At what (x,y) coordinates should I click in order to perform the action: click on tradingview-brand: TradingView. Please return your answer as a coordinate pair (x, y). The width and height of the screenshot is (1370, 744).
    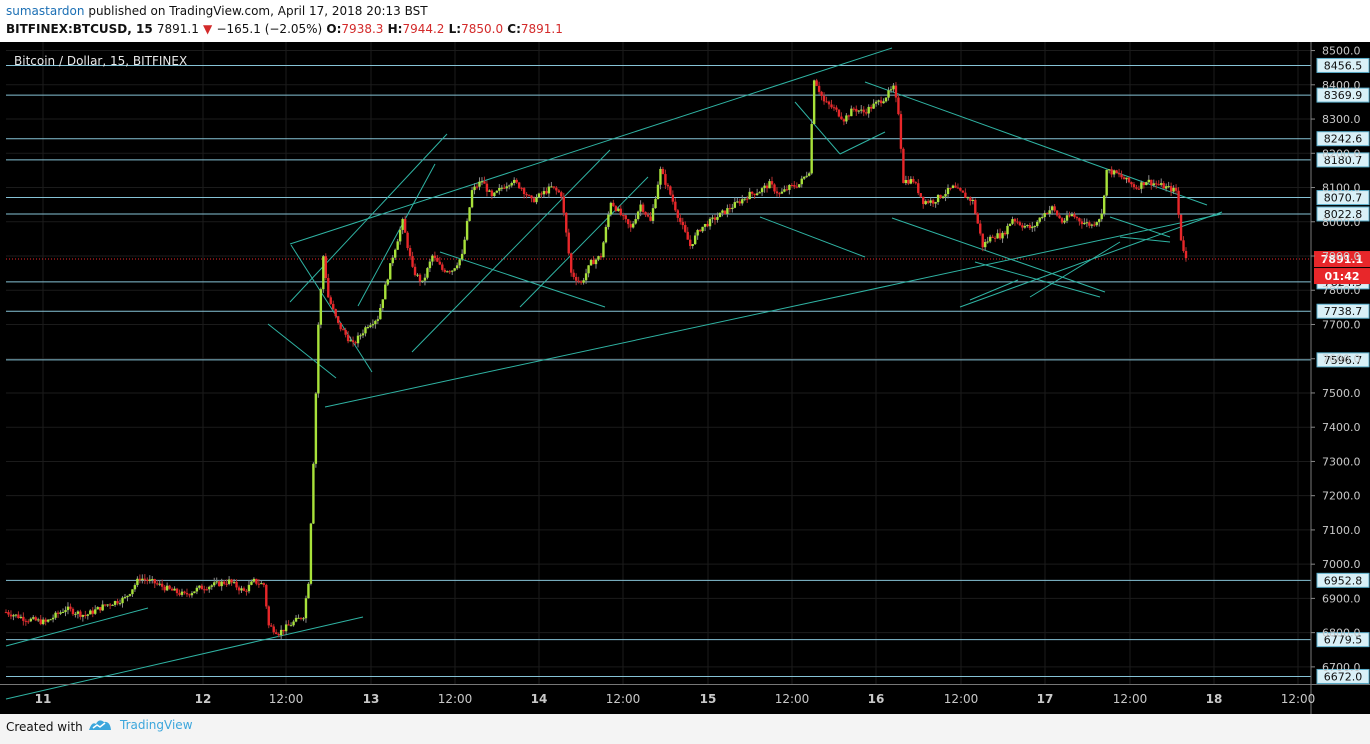
    Looking at the image, I should click on (140, 725).